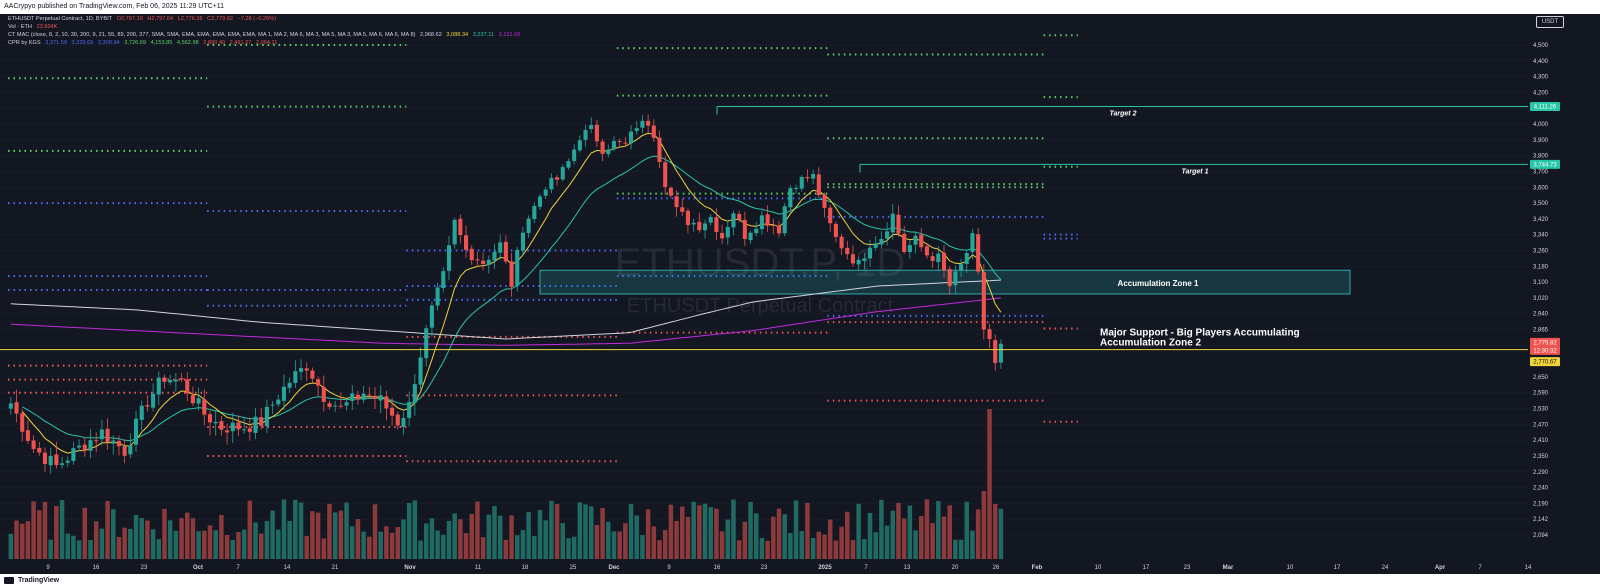 The height and width of the screenshot is (588, 1600). Describe the element at coordinates (1195, 171) in the screenshot. I see `target-1-annotation: Target 1` at that location.